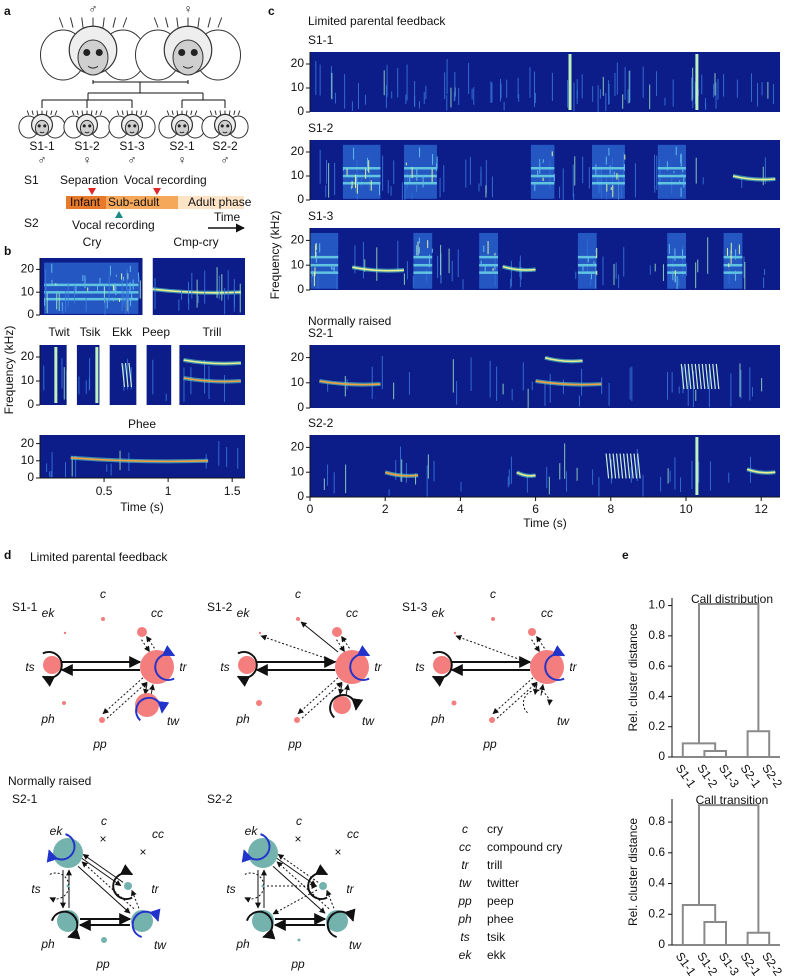 This screenshot has height=978, width=788. I want to click on node-label: ph, so click(242, 944).